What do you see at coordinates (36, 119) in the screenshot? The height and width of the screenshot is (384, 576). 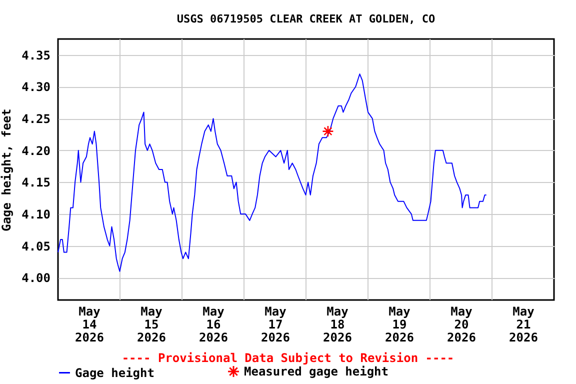 I see `y-tick-label: 4.25` at bounding box center [36, 119].